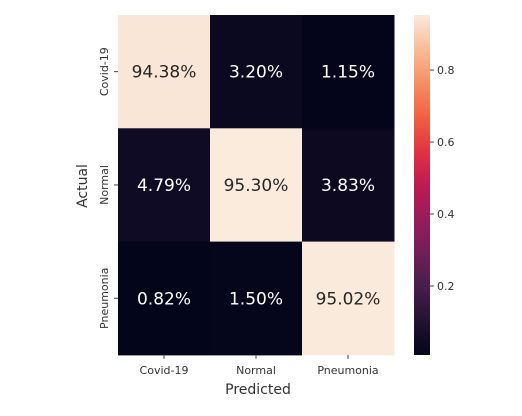 The height and width of the screenshot is (416, 522). I want to click on y-axis-label: Actual, so click(83, 186).